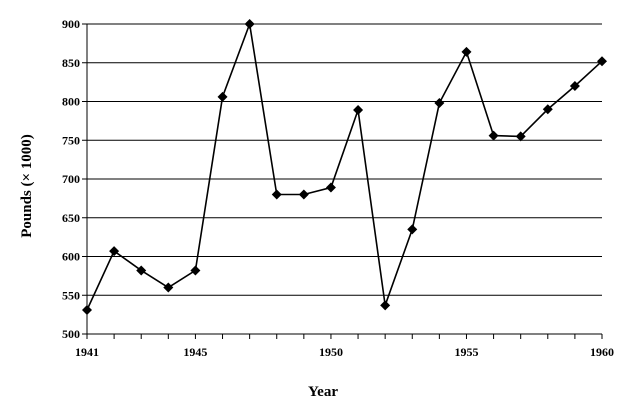  I want to click on x-tick-label: 1955, so click(466, 352).